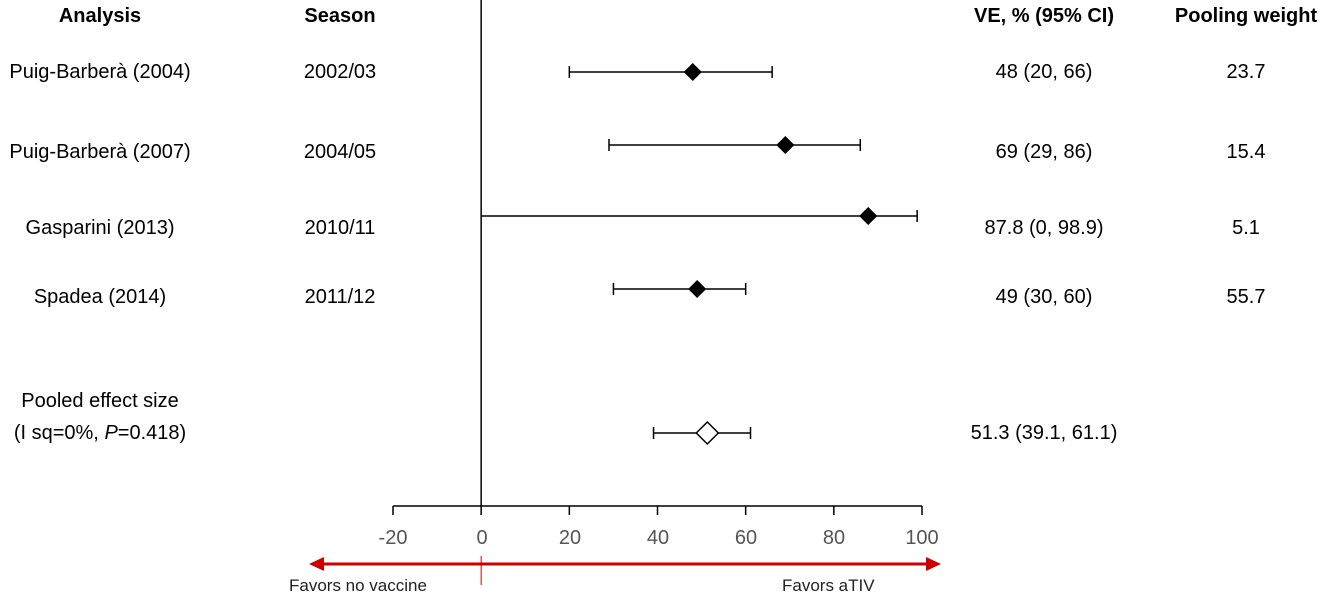 Image resolution: width=1325 pixels, height=596 pixels. I want to click on row-weight: 15.4, so click(1246, 152).